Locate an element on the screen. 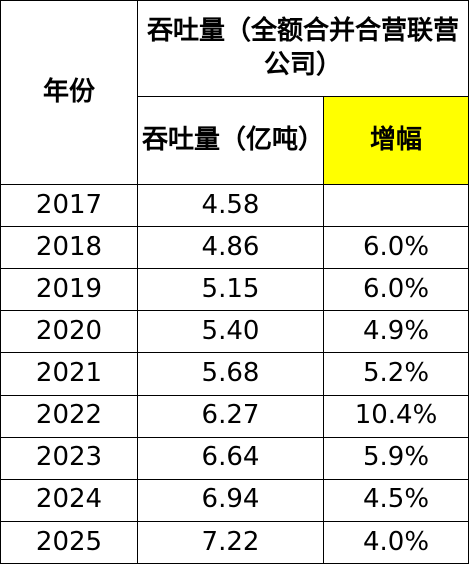 The height and width of the screenshot is (564, 469). header-throughput: 吞吐量（亿吨） is located at coordinates (231, 140).